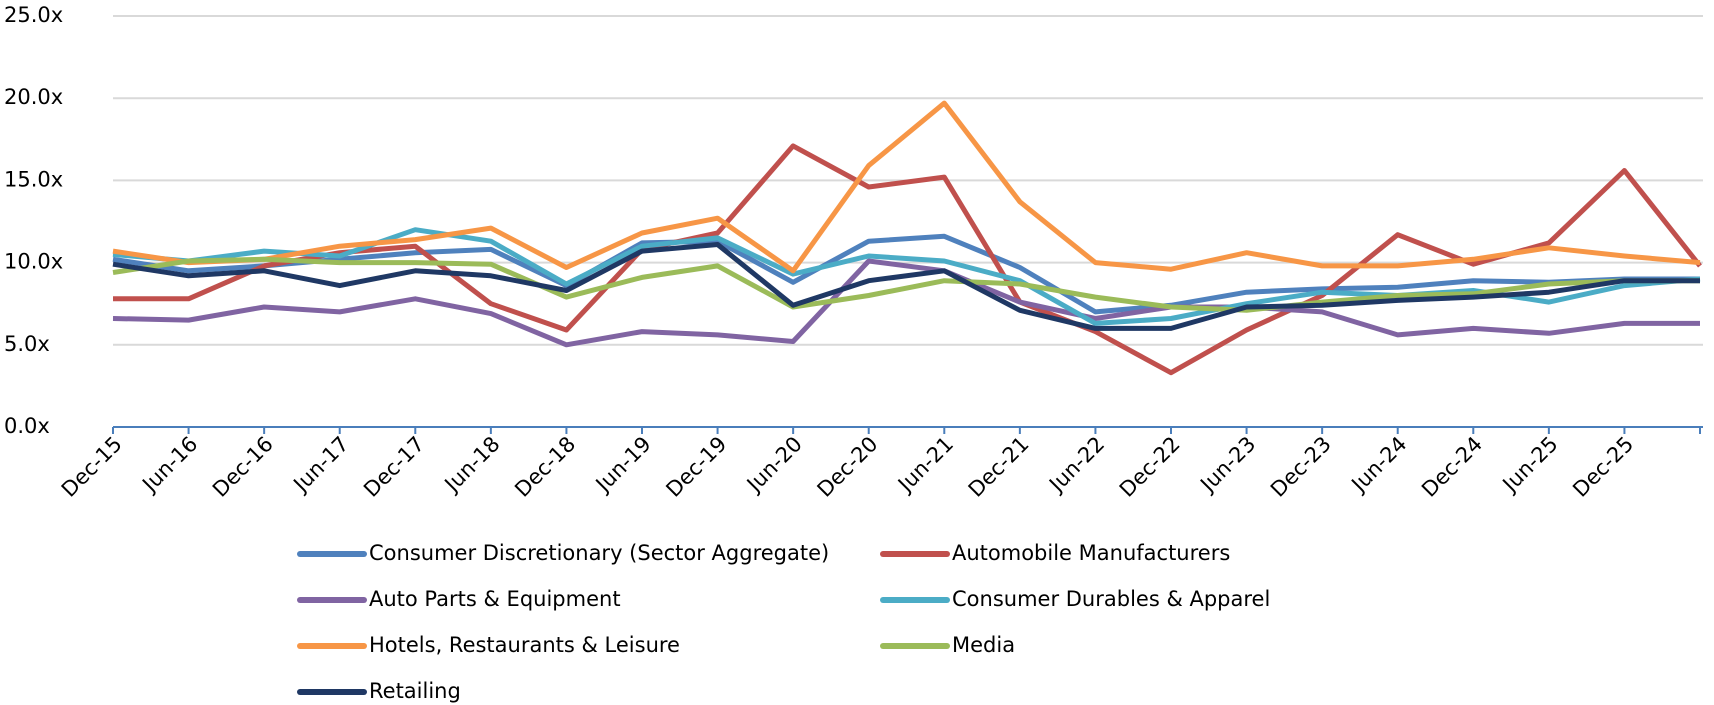 This screenshot has height=705, width=1714. I want to click on legend-label: Media, so click(983, 645).